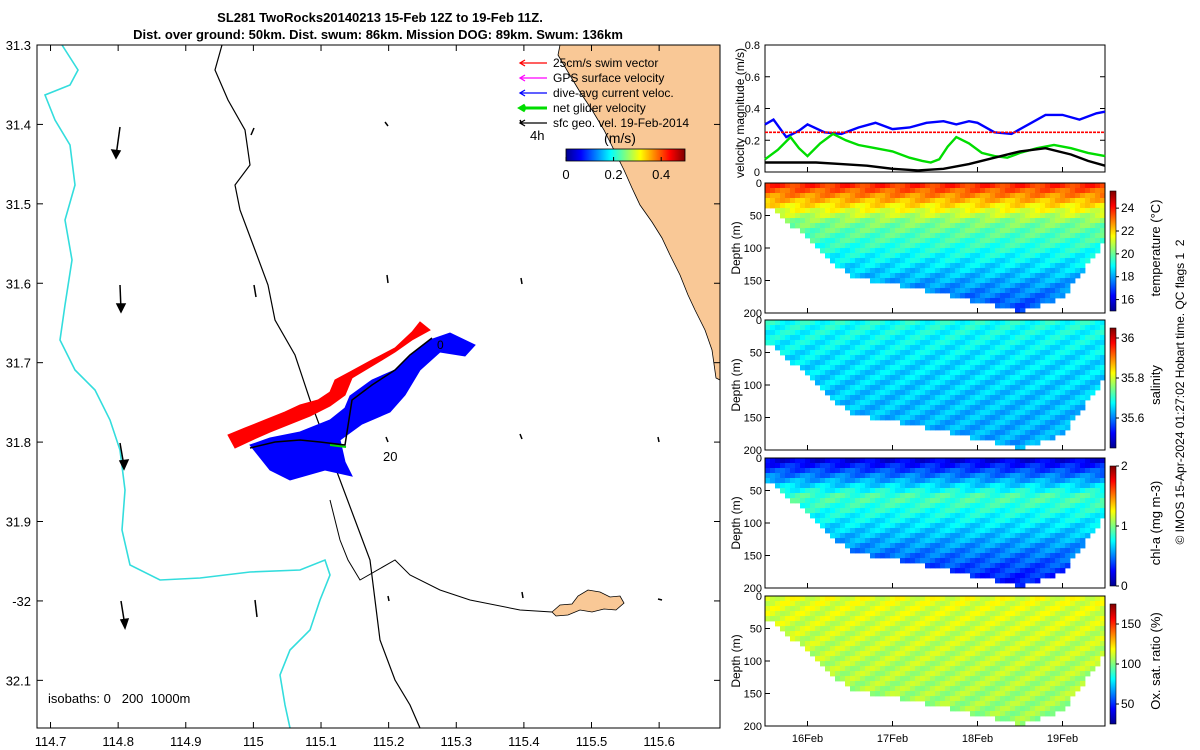  What do you see at coordinates (18, 204) in the screenshot?
I see `map-y-tick-label: 31.5` at bounding box center [18, 204].